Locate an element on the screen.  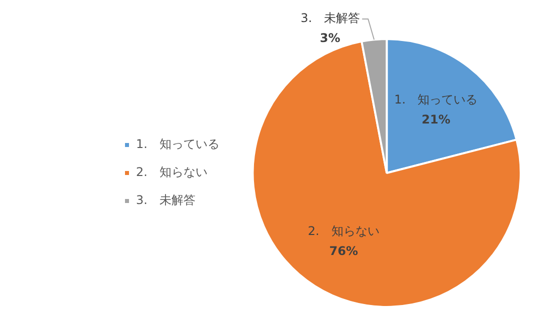
legend-label: 2. 知らない is located at coordinates (172, 172).